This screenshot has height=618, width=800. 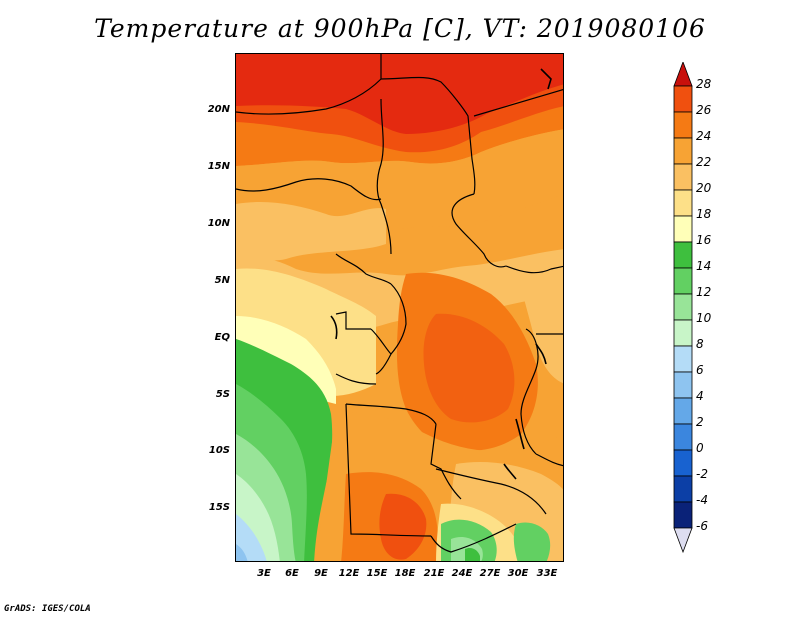 I want to click on colorbar-label: 28, so click(x=704, y=84).